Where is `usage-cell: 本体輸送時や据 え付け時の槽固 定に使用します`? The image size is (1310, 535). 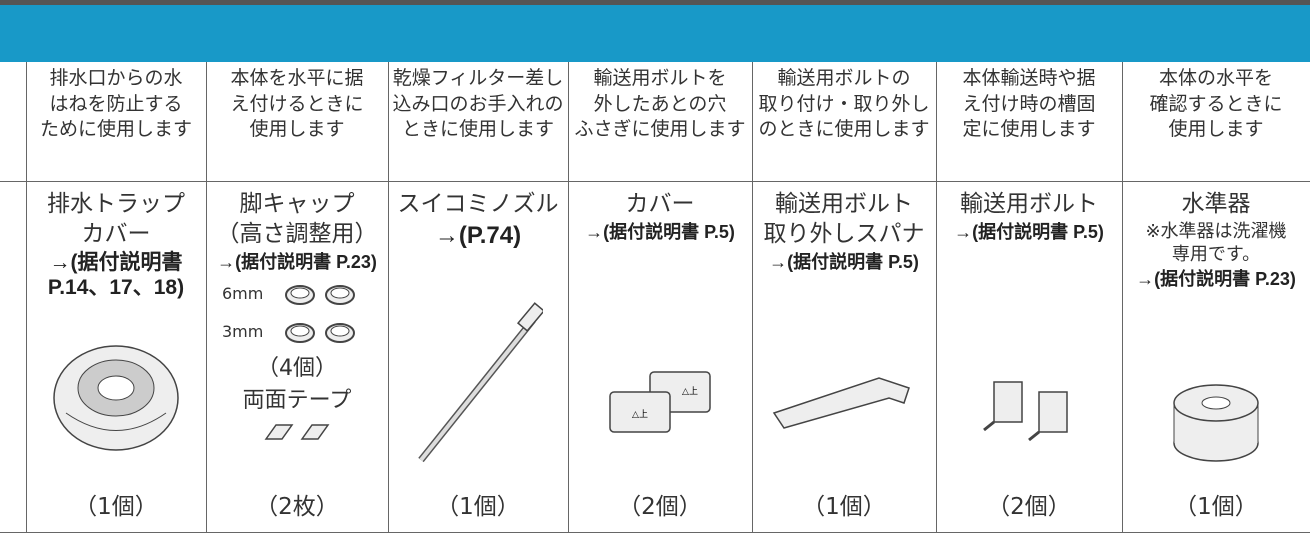
usage-cell: 本体輸送時や据 え付け時の槽固 定に使用します is located at coordinates (1029, 104).